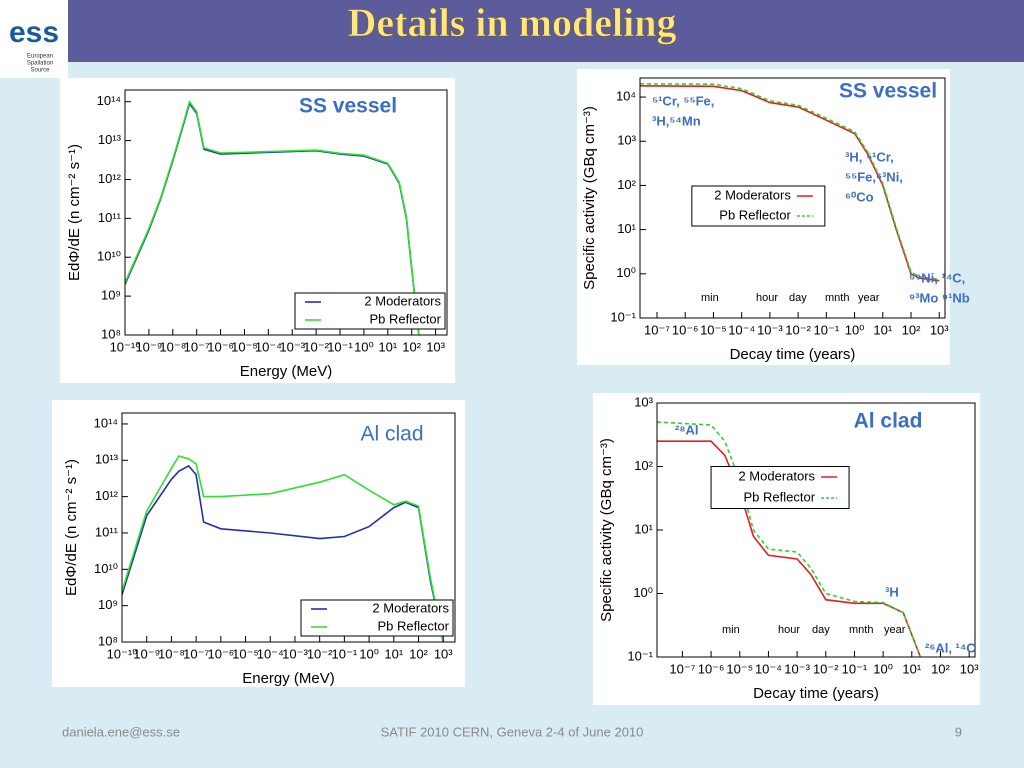 Image resolution: width=1024 pixels, height=768 pixels. What do you see at coordinates (626, 95) in the screenshot?
I see `y-tick-label: 10⁴` at bounding box center [626, 95].